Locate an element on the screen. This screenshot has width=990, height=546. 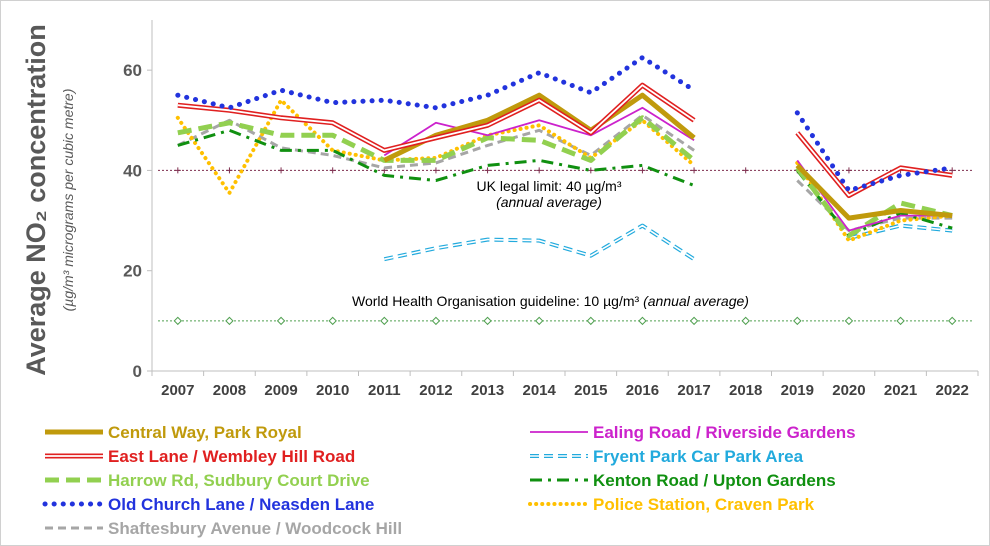
series-fryent-park-car-park-area is located at coordinates (668, 242).